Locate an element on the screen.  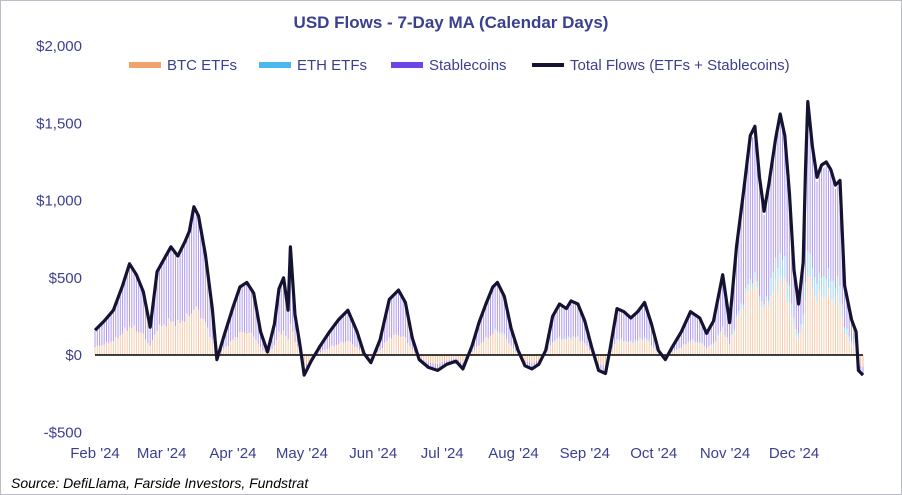
y-tick-label: $500 is located at coordinates (65, 278).